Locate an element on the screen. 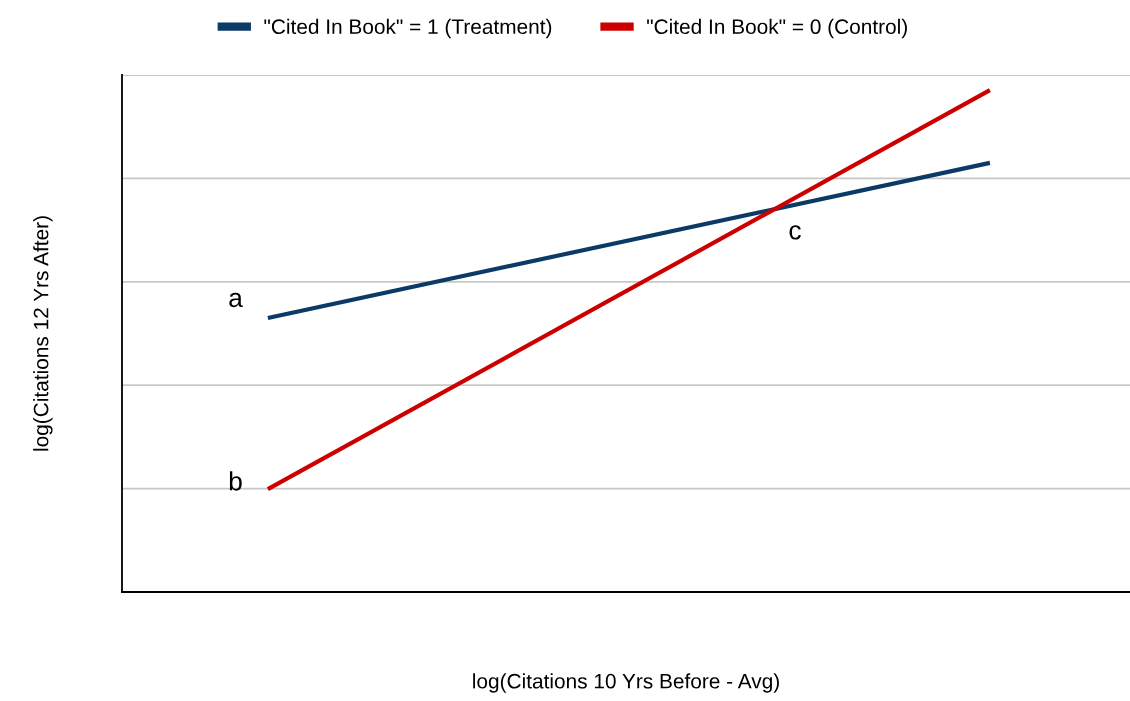  legend-label: "Cited In Book" = 1 (Treatment) is located at coordinates (408, 28).